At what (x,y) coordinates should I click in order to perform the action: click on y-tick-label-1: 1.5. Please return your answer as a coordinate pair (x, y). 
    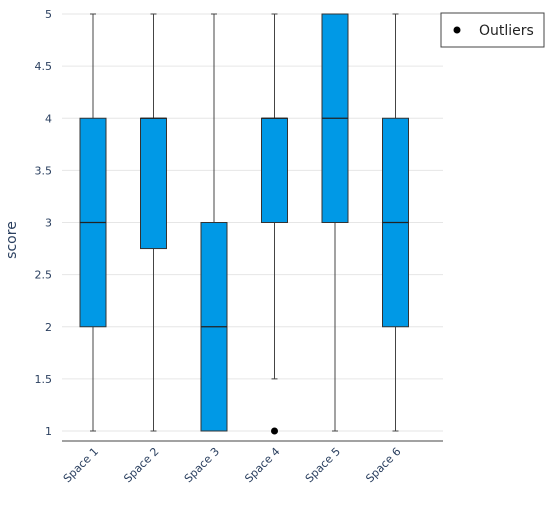
    Looking at the image, I should click on (44, 379).